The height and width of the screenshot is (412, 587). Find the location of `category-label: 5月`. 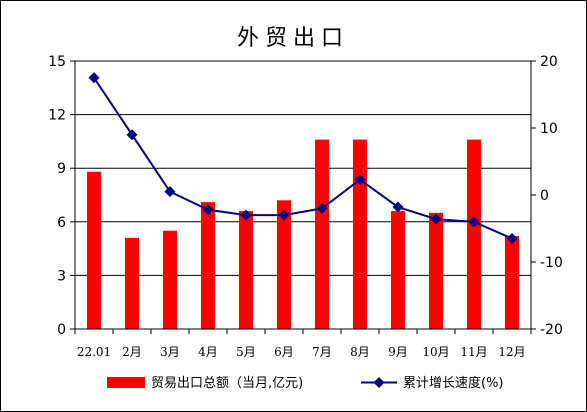

category-label: 5月 is located at coordinates (246, 352).